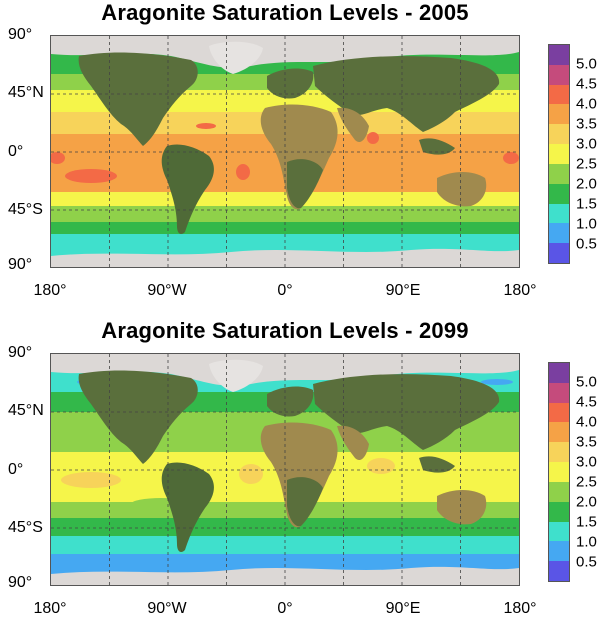 Image resolution: width=600 pixels, height=630 pixels. What do you see at coordinates (285, 245) in the screenshot?
I see `band-southern-ocean` at bounding box center [285, 245].